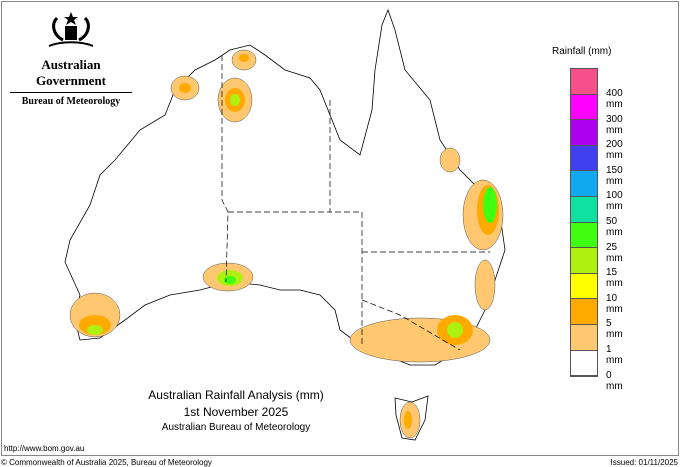 The image size is (680, 467). Describe the element at coordinates (71, 29) in the screenshot. I see `coat-of-arms-icon` at that location.